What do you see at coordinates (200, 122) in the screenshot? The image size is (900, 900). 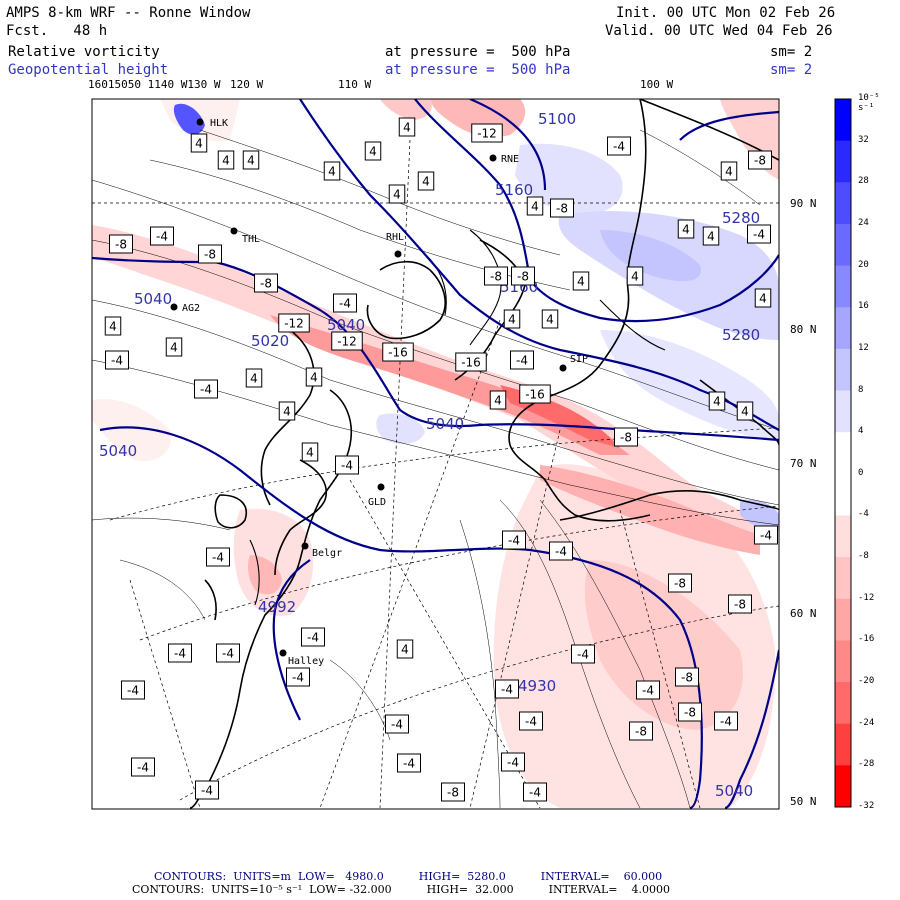 I see `station-dot-hlk` at bounding box center [200, 122].